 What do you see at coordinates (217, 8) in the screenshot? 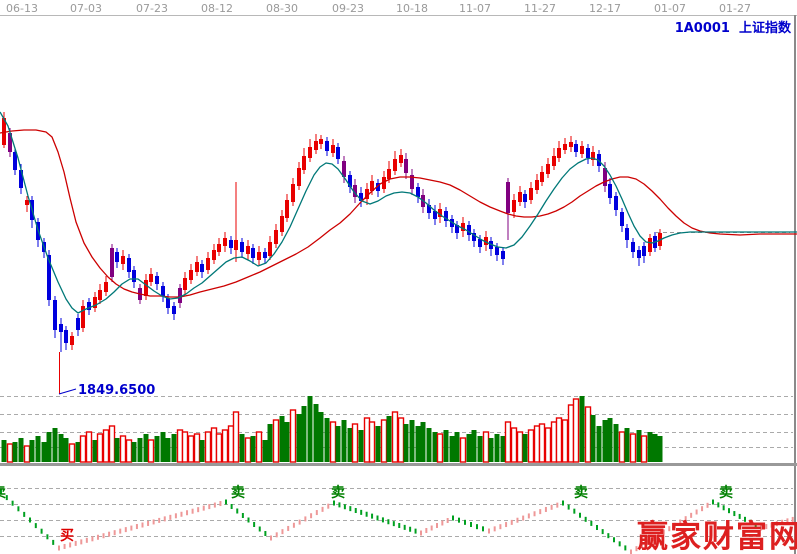
I see `date-label: 08-12` at bounding box center [217, 8].